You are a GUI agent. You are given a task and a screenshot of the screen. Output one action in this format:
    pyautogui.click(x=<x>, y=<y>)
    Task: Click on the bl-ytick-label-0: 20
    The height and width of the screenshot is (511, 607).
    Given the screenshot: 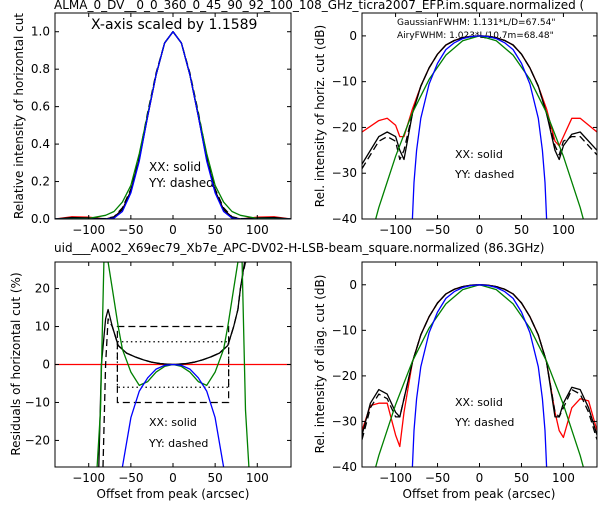 What is the action you would take?
    pyautogui.click(x=42, y=289)
    